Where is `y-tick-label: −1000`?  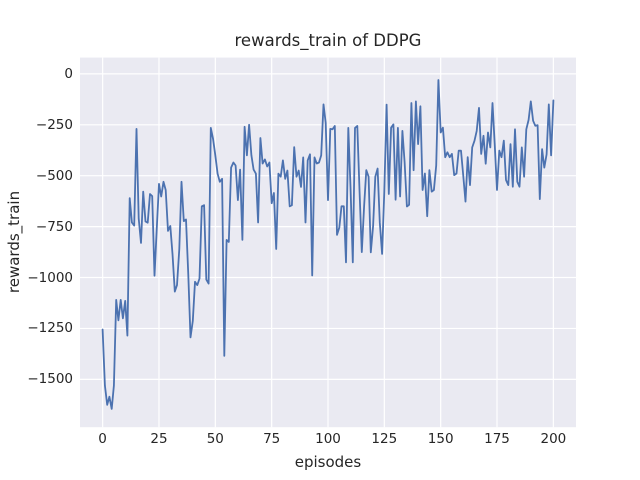 y-tick-label: −1000 is located at coordinates (50, 277).